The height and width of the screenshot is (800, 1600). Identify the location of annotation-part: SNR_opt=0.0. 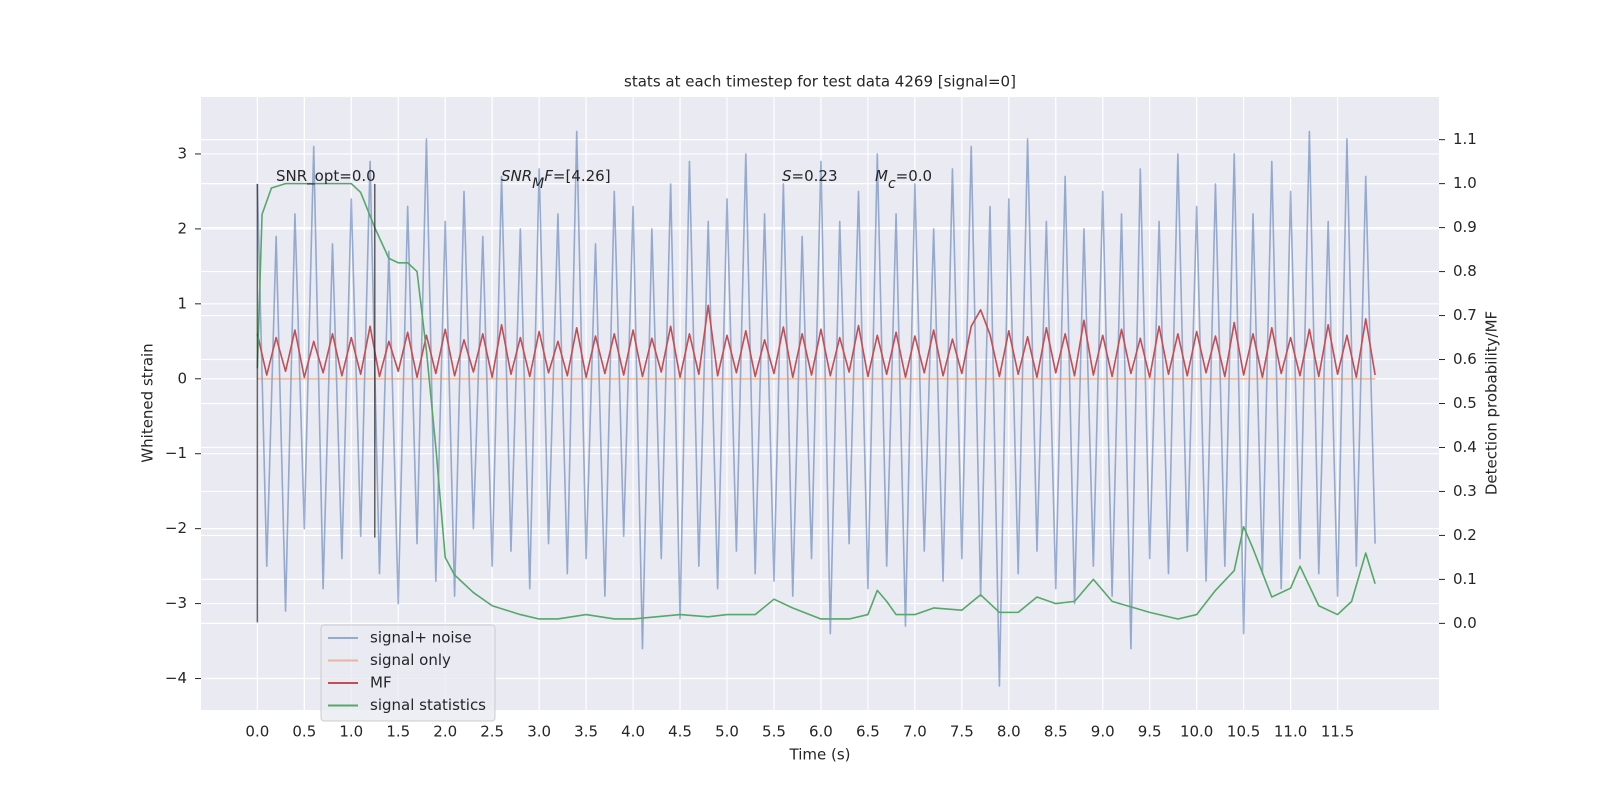
(326, 176).